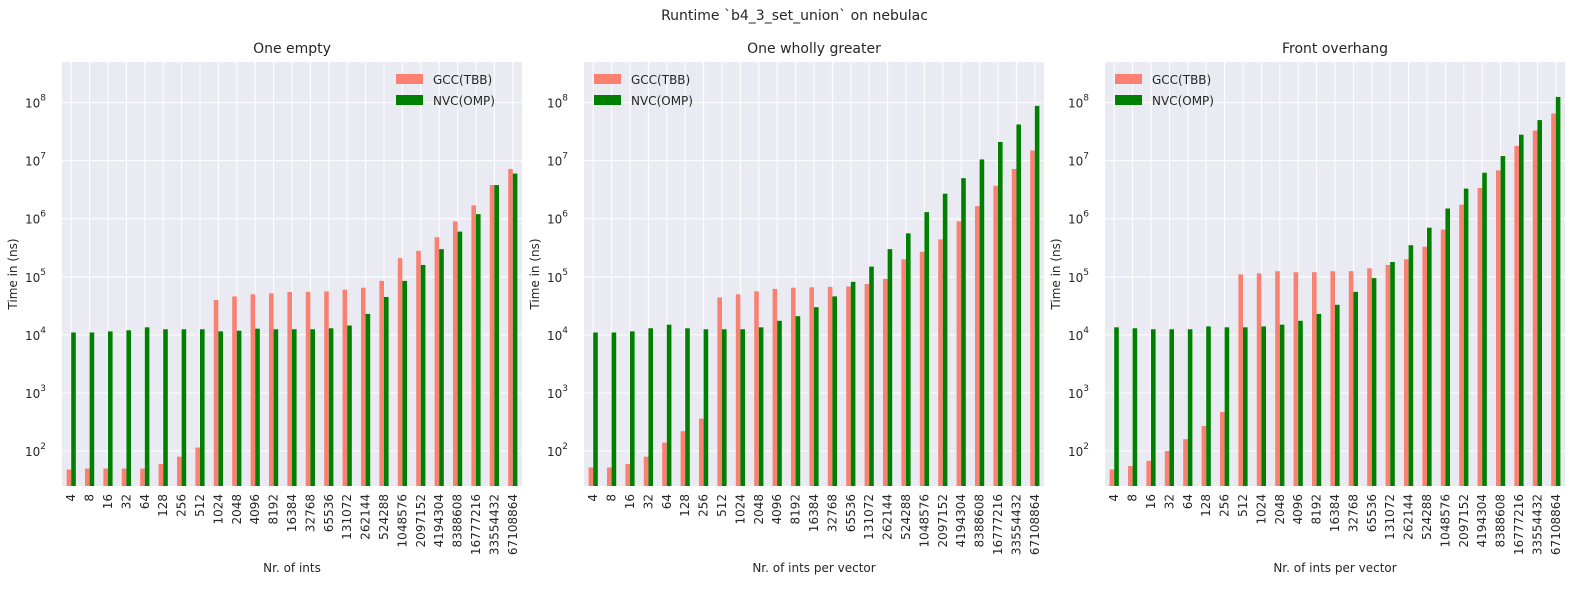 The width and height of the screenshot is (1589, 593). What do you see at coordinates (1188, 501) in the screenshot?
I see `x-tick-label: 64` at bounding box center [1188, 501].